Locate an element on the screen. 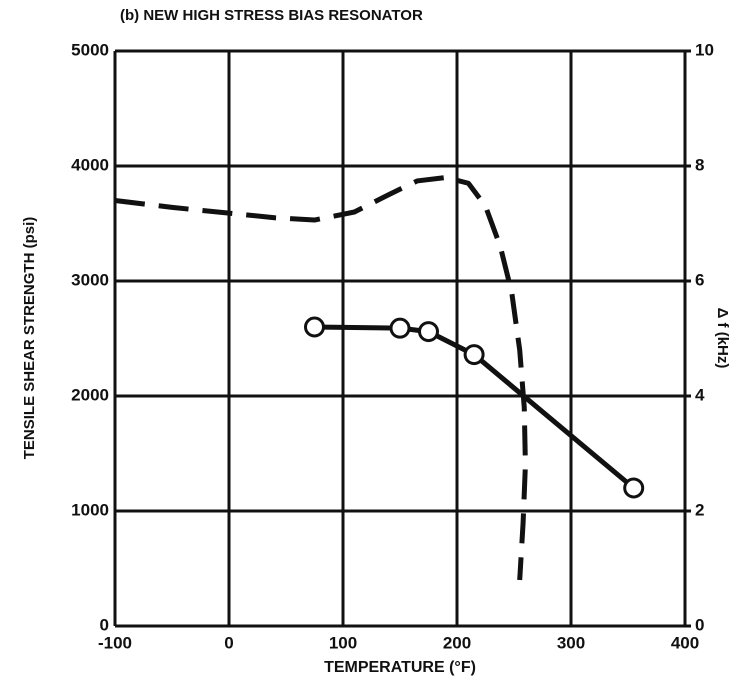  y-tick-label: 0 is located at coordinates (104, 624).